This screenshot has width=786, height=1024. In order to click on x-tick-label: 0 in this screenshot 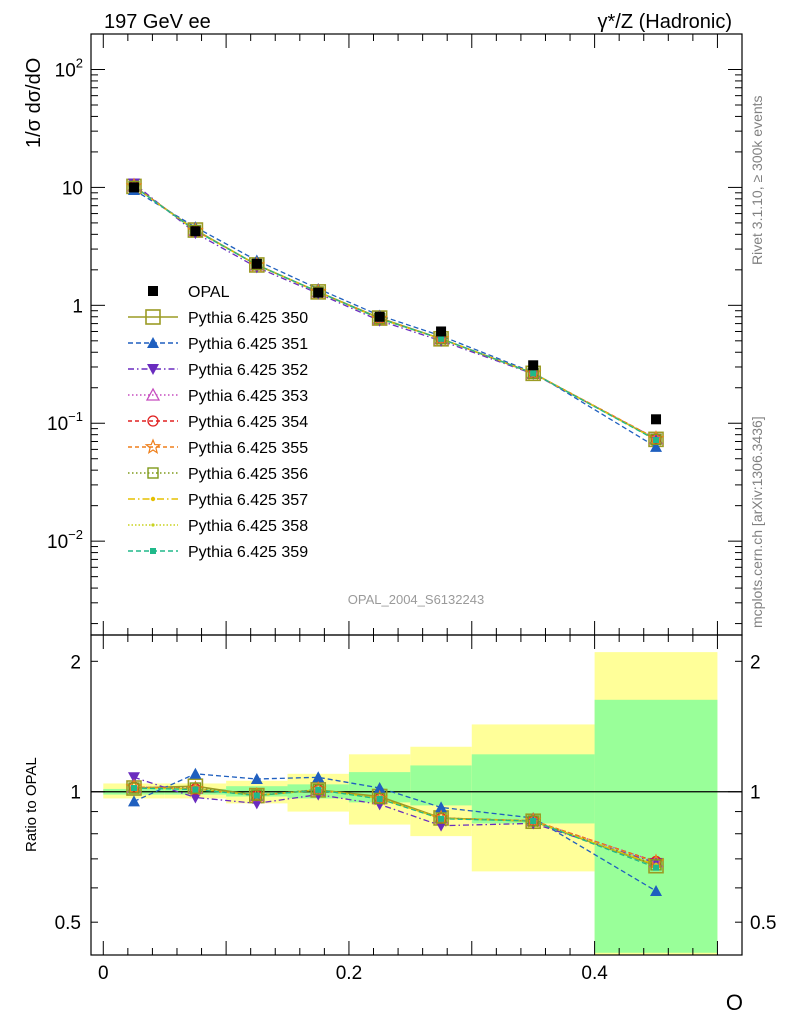, I will do `click(103, 973)`.